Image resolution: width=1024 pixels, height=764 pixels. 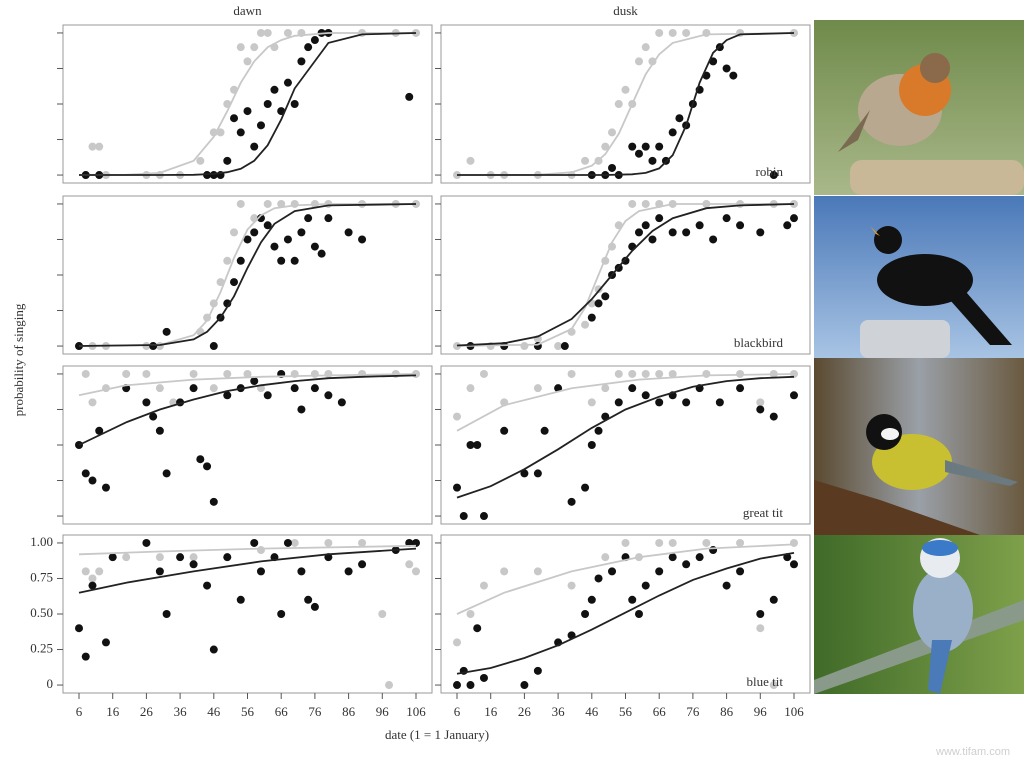 I want to click on panel, so click(x=625, y=445).